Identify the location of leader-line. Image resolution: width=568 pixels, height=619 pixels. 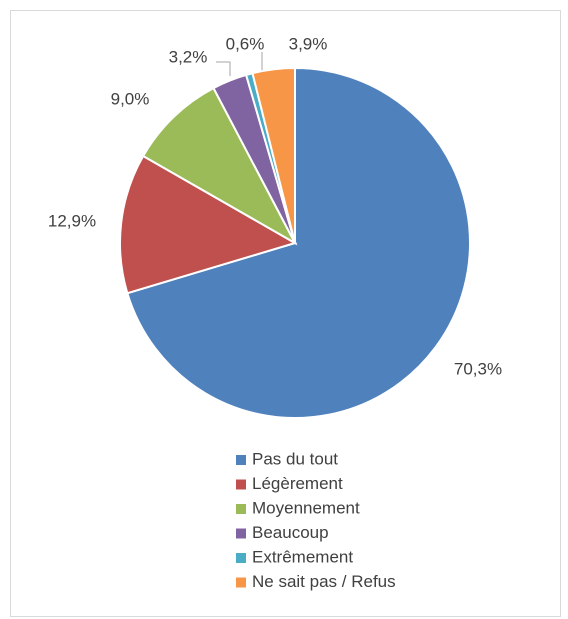
(223, 68).